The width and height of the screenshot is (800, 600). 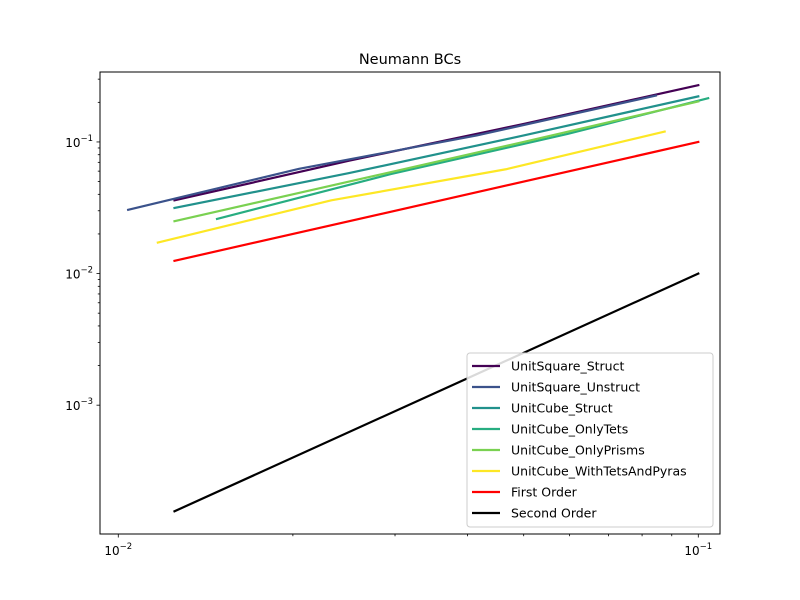 What do you see at coordinates (578, 450) in the screenshot?
I see `legend-label-unitcube-onlyprisms: UnitCube_OnlyPrisms` at bounding box center [578, 450].